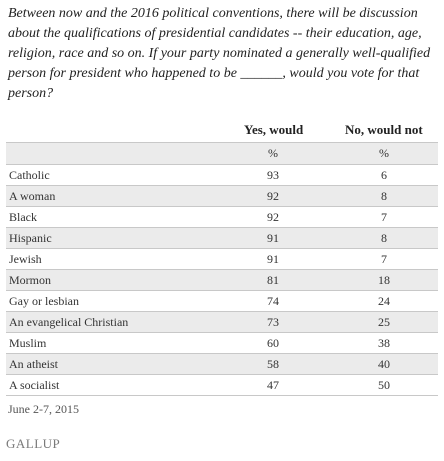 Image resolution: width=444 pixels, height=461 pixels. What do you see at coordinates (33, 443) in the screenshot?
I see `gallup-logo: GALLUP` at bounding box center [33, 443].